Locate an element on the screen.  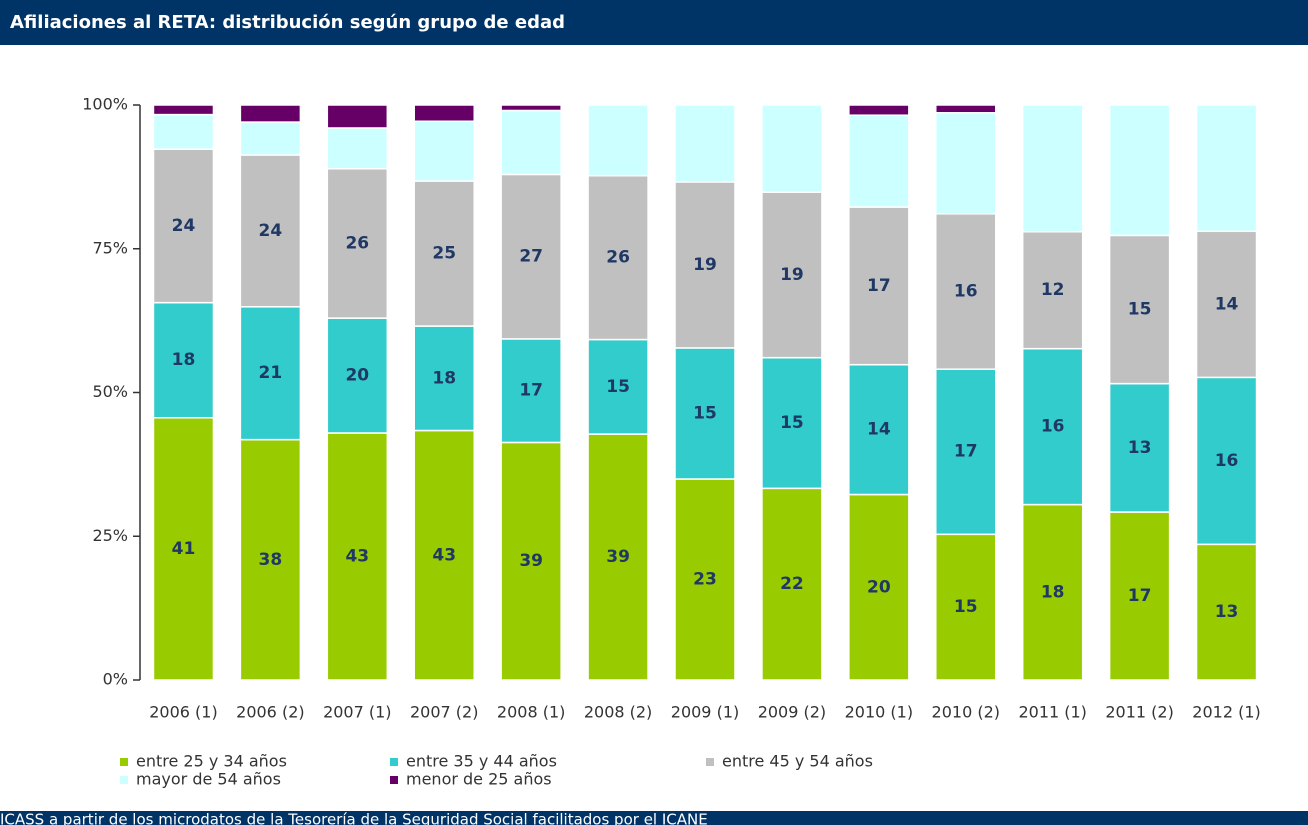
data-label: 22 is located at coordinates (792, 584).